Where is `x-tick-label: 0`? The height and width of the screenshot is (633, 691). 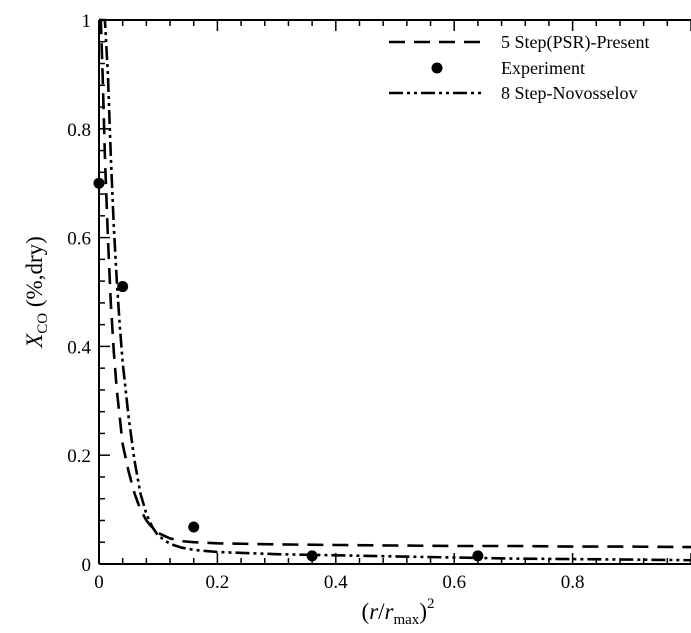 x-tick-label: 0 is located at coordinates (99, 582).